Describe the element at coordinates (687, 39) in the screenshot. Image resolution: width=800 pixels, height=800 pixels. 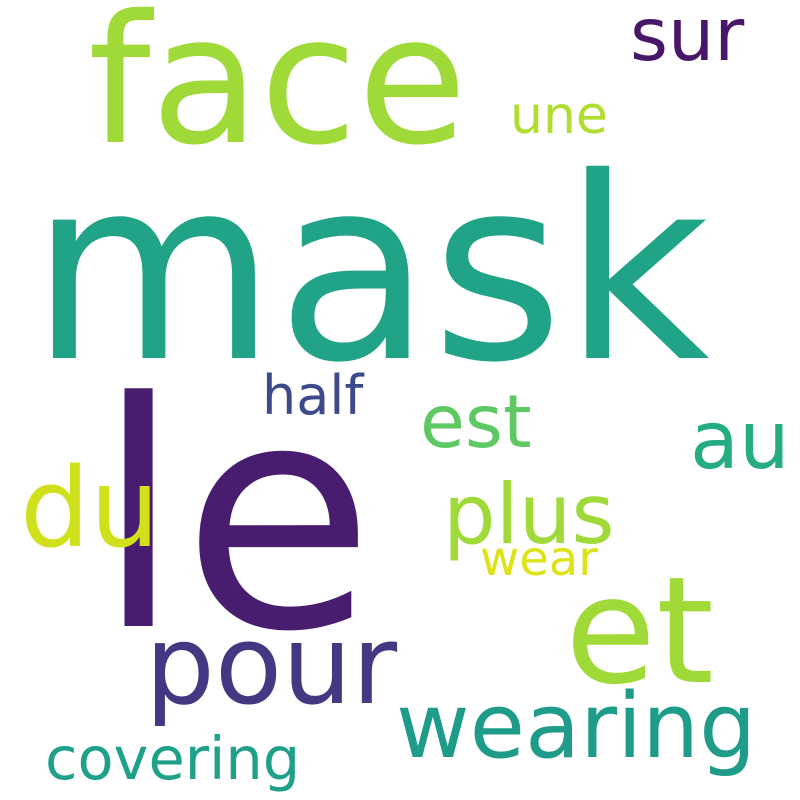
I see `word-sur: sur` at that location.